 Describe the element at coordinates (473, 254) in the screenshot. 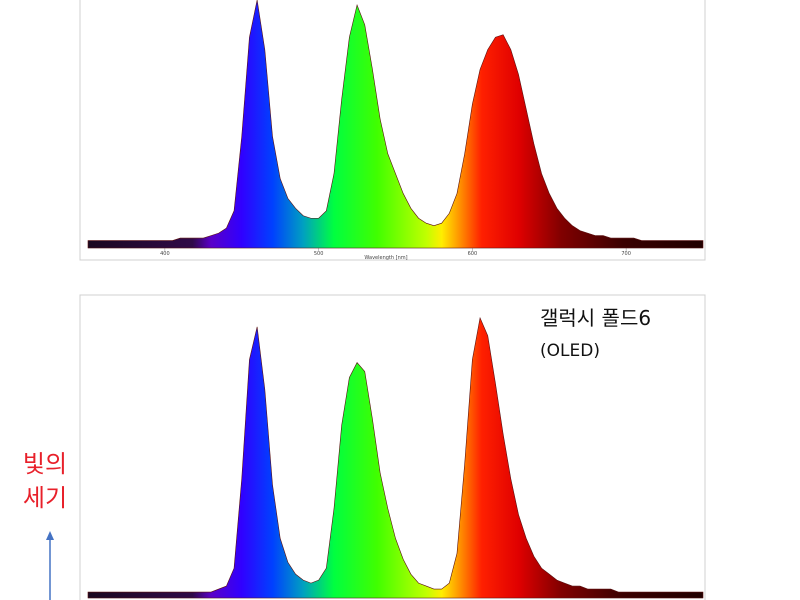

I see `x-tick-label: 600` at that location.